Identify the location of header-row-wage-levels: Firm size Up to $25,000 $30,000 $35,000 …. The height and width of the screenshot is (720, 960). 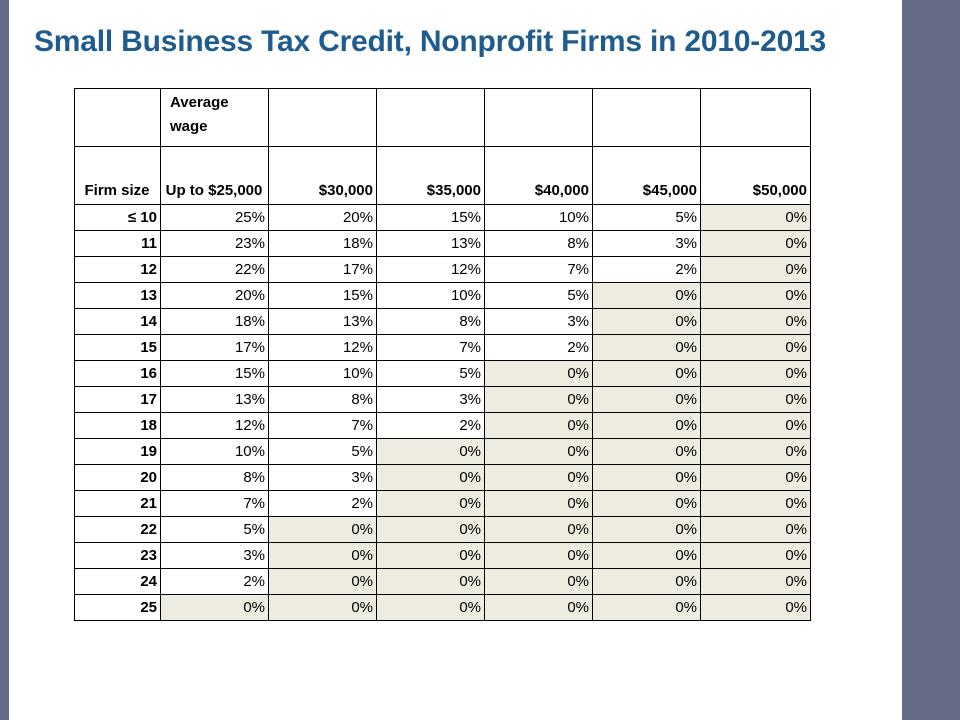
(442, 175).